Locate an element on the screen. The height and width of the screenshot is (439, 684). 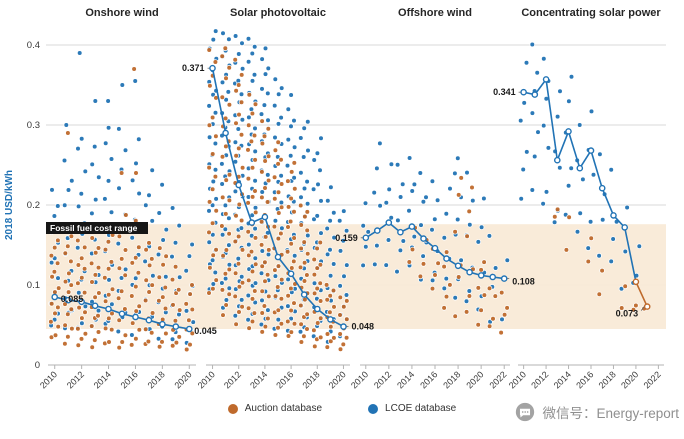
value-annotation: 0.085 is located at coordinates (72, 299).